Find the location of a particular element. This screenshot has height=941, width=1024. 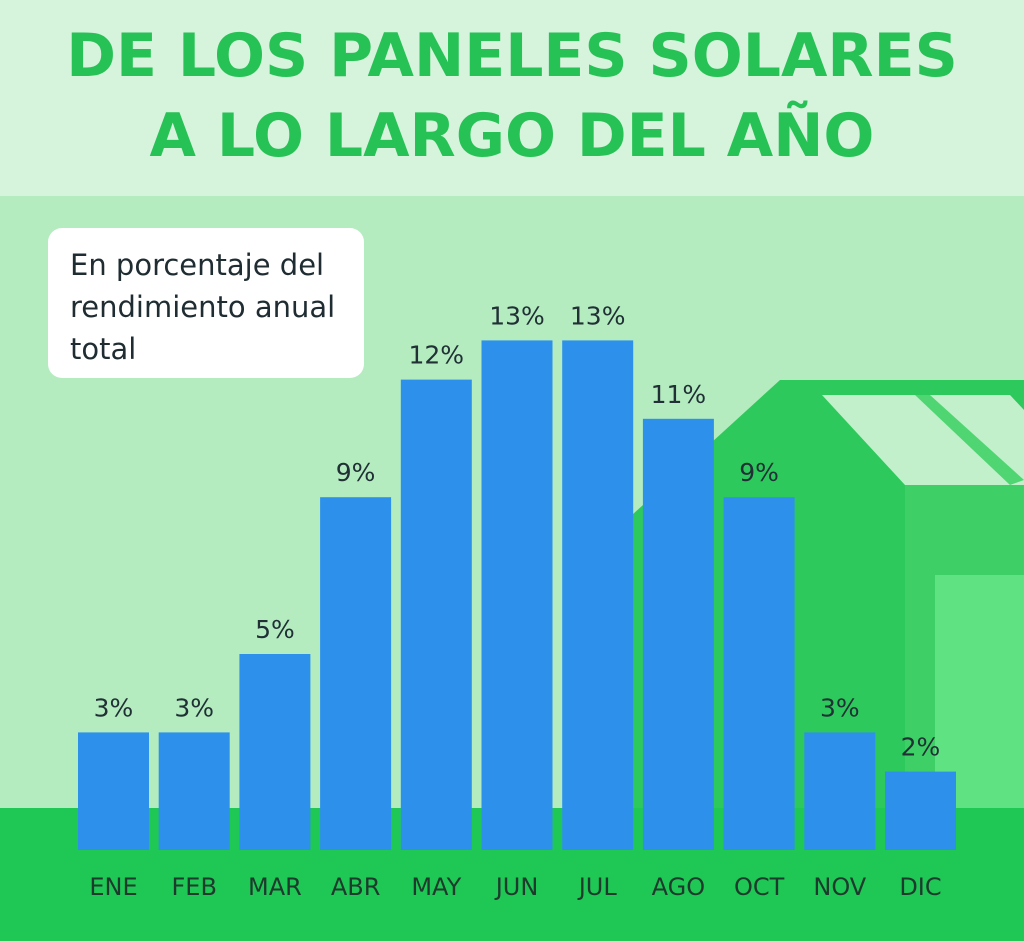

tick-label-may: MAY is located at coordinates (436, 887).